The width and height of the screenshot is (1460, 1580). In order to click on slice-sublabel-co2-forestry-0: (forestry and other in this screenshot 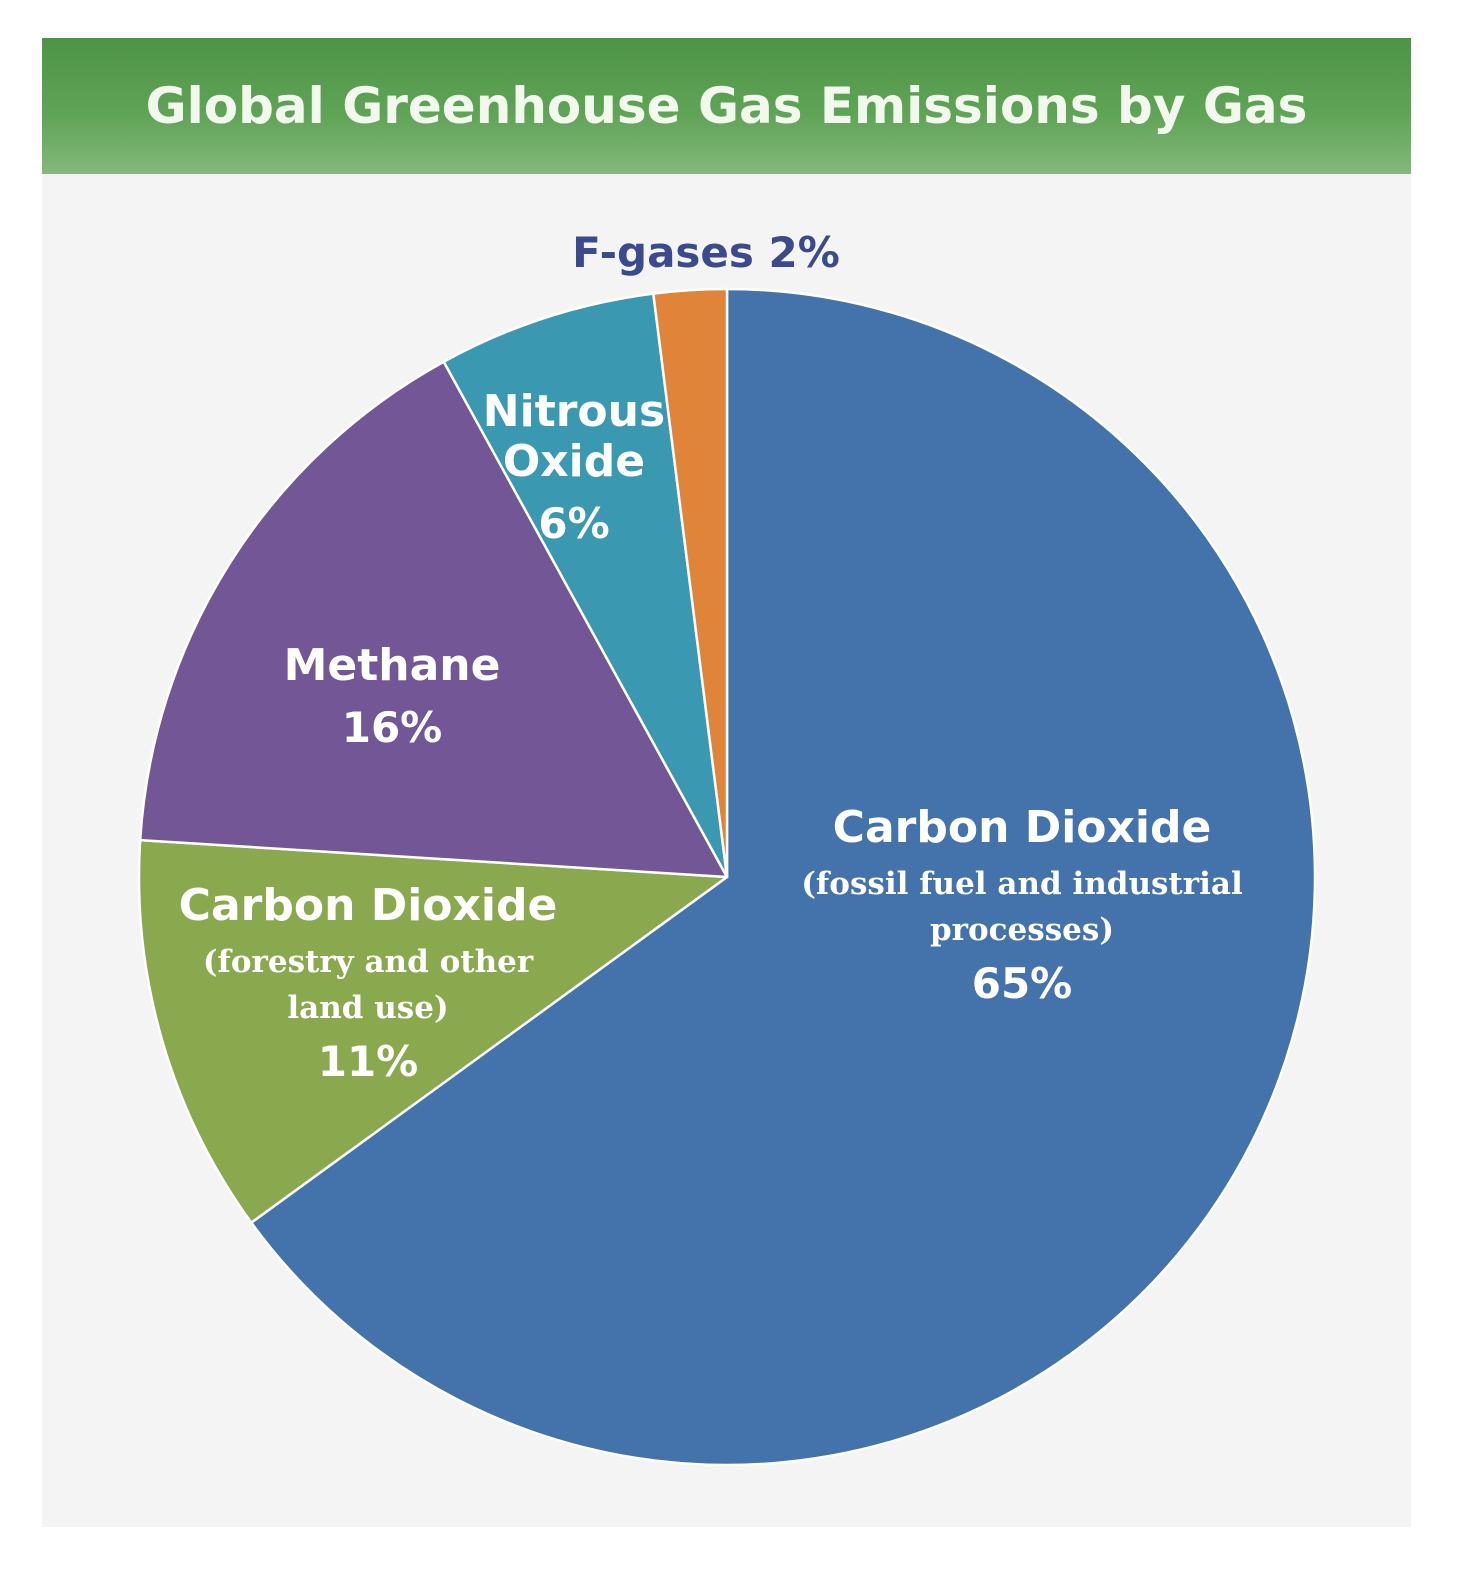, I will do `click(368, 962)`.